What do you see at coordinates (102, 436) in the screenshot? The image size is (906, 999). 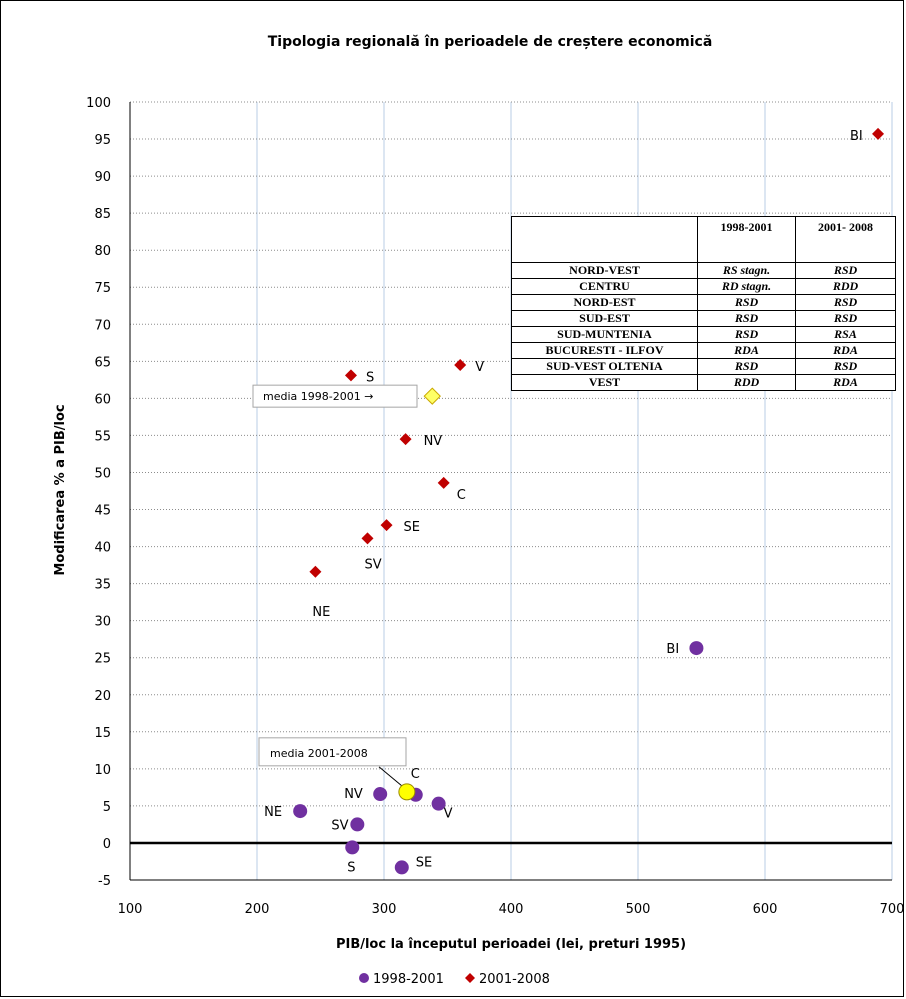 I see `y-tick-label: 55` at bounding box center [102, 436].